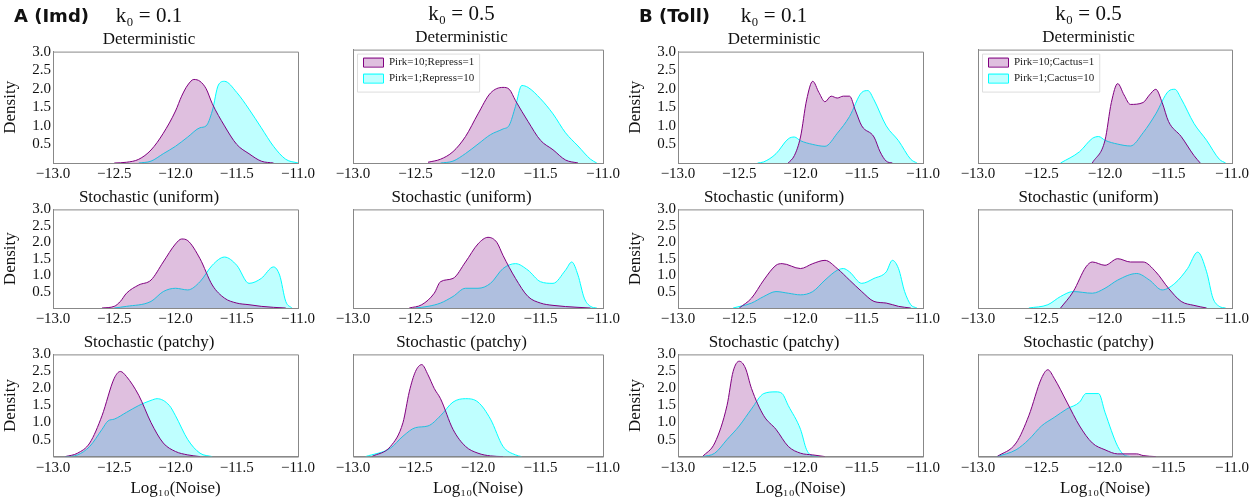 The image size is (1254, 499). What do you see at coordinates (1054, 61) in the screenshot?
I see `legend-label: Pirk=10;Cactus=1` at bounding box center [1054, 61].